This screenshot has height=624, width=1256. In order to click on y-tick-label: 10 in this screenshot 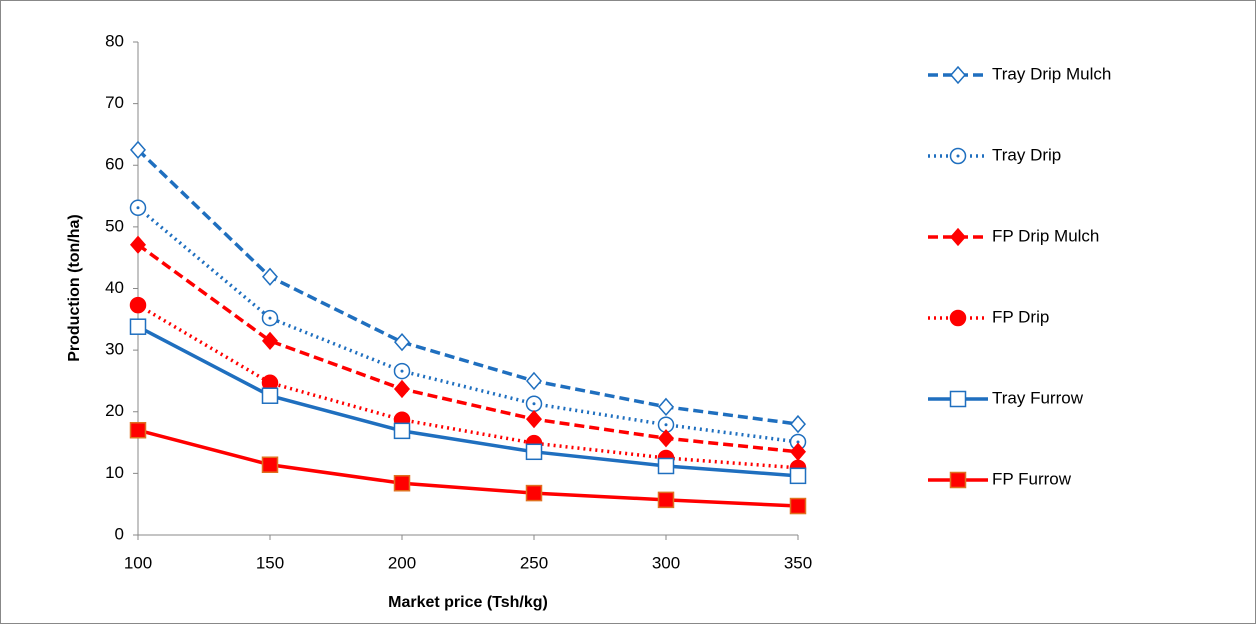, I will do `click(114, 472)`.